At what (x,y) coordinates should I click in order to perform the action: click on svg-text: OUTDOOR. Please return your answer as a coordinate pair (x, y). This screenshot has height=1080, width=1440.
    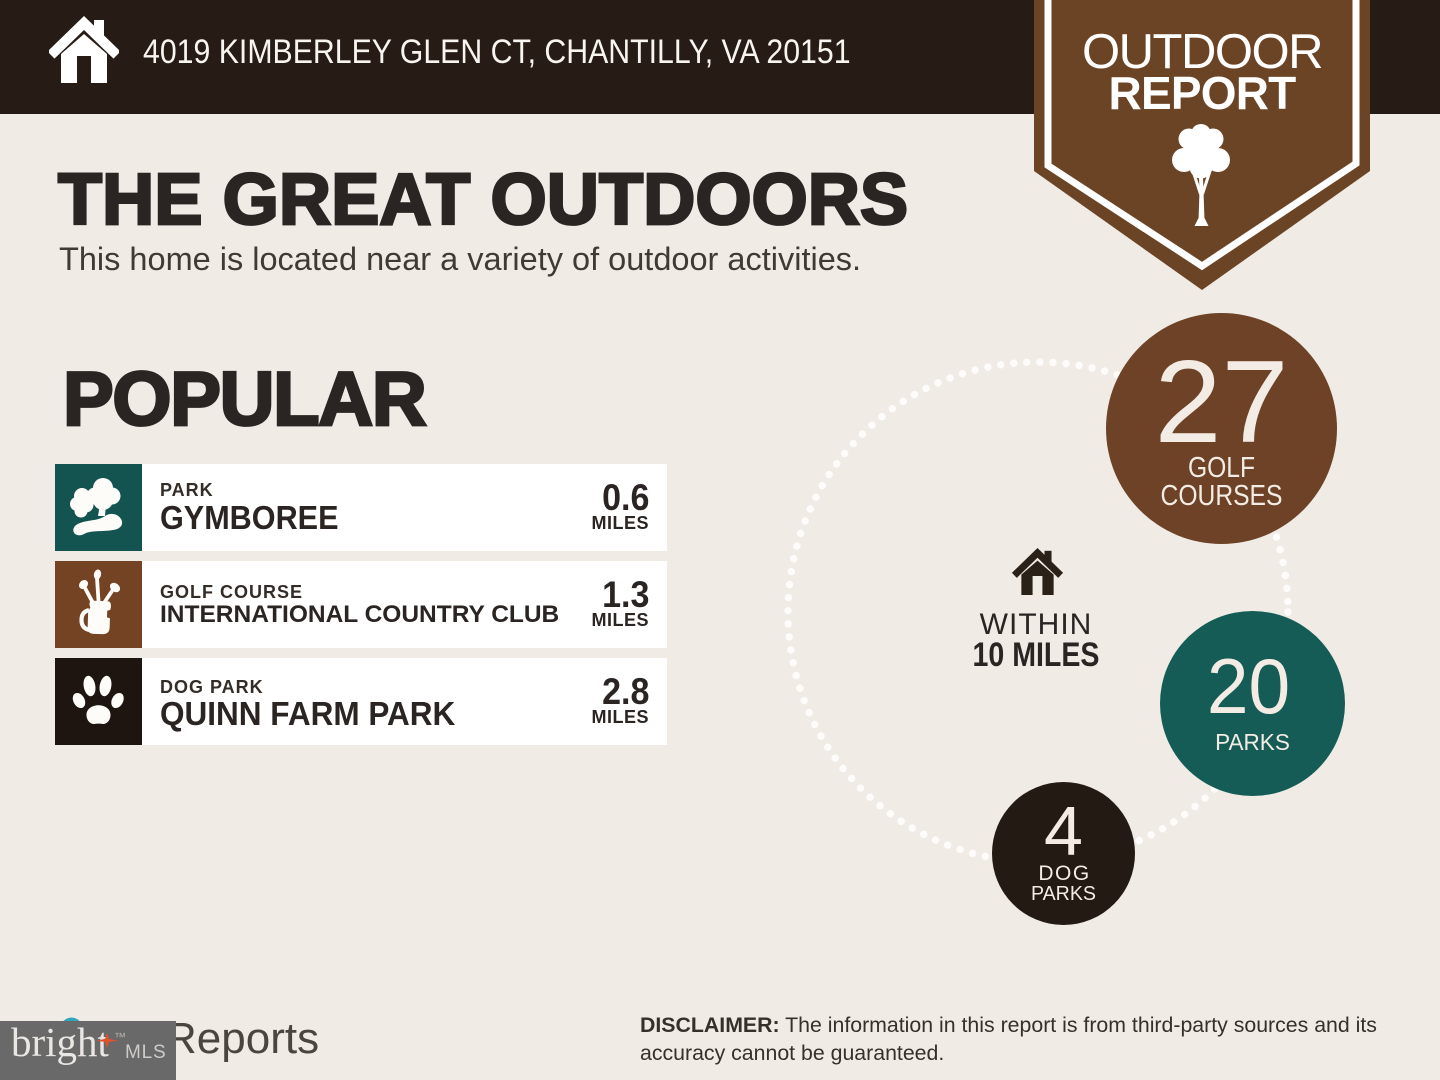
    Looking at the image, I should click on (1202, 52).